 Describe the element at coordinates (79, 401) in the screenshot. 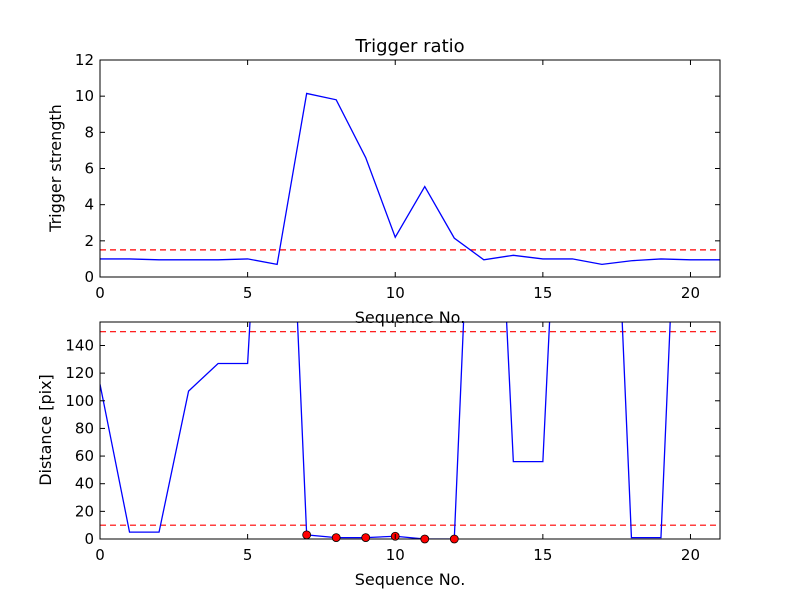

I see `y-tick-label: 100` at that location.